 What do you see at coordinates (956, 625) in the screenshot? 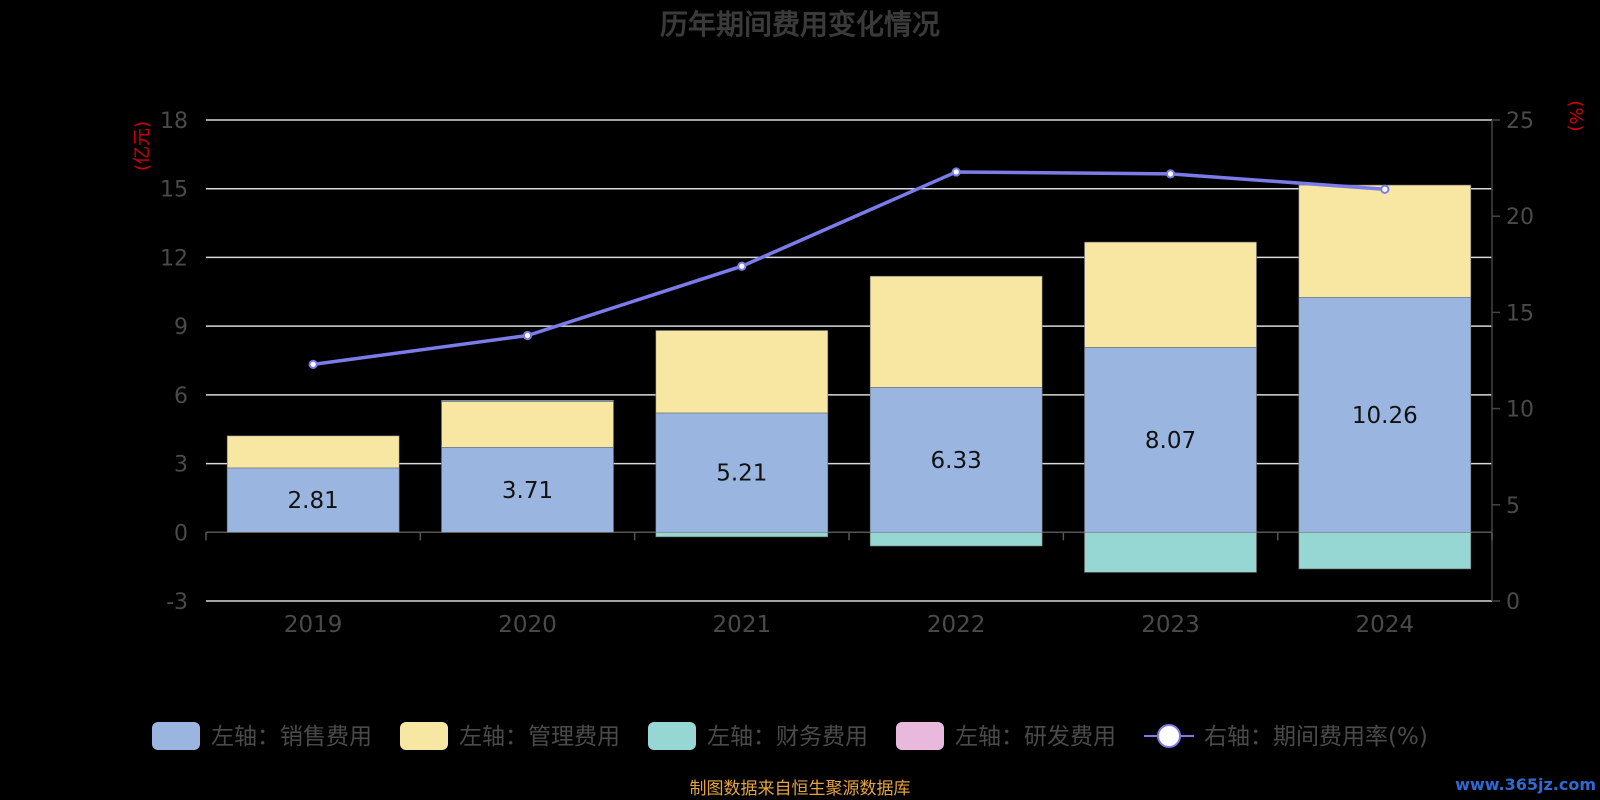
I see `category-label: 2022` at bounding box center [956, 625].